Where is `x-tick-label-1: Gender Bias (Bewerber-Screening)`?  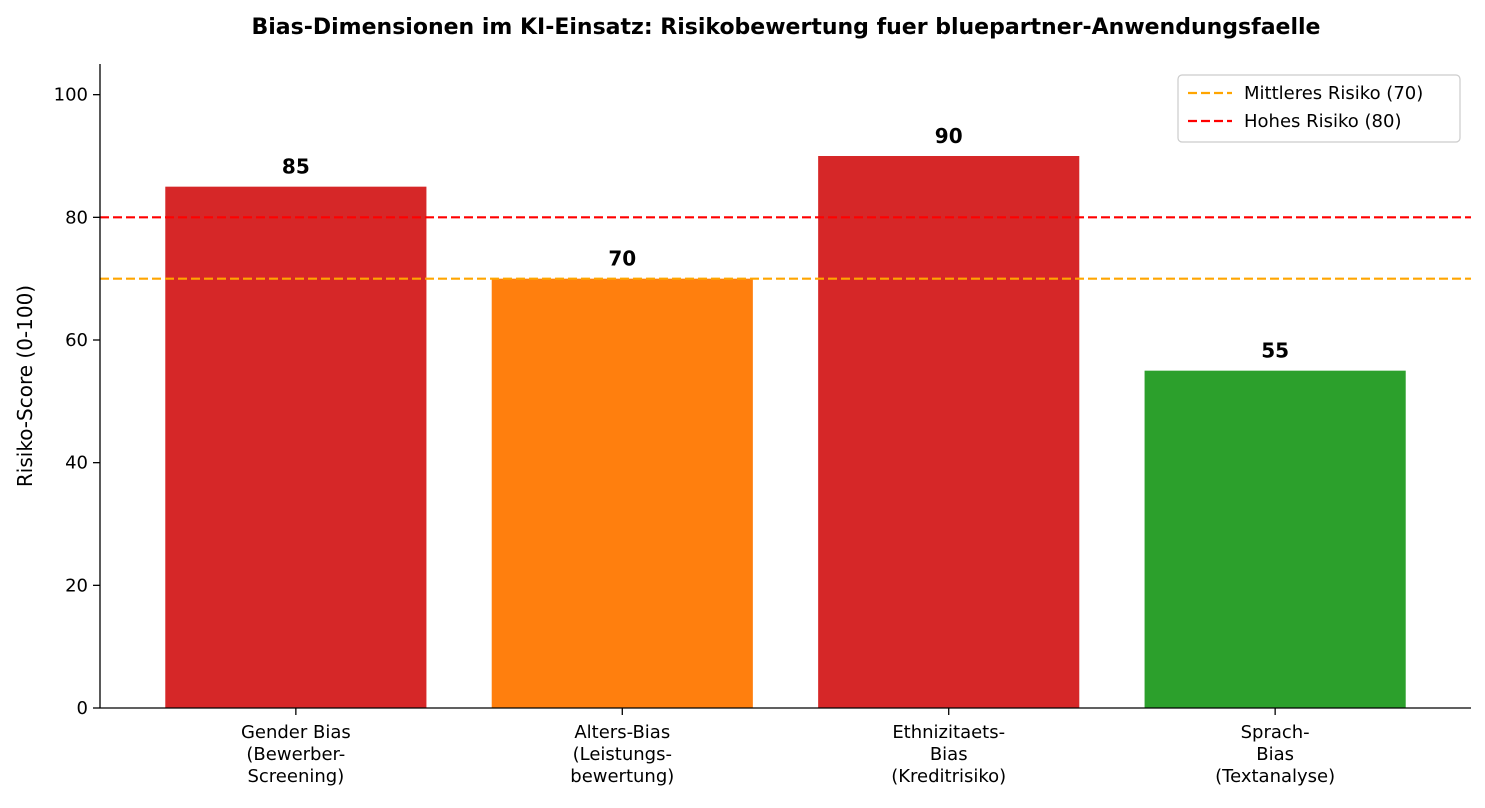 x-tick-label-1: Gender Bias (Bewerber-Screening) is located at coordinates (296, 754).